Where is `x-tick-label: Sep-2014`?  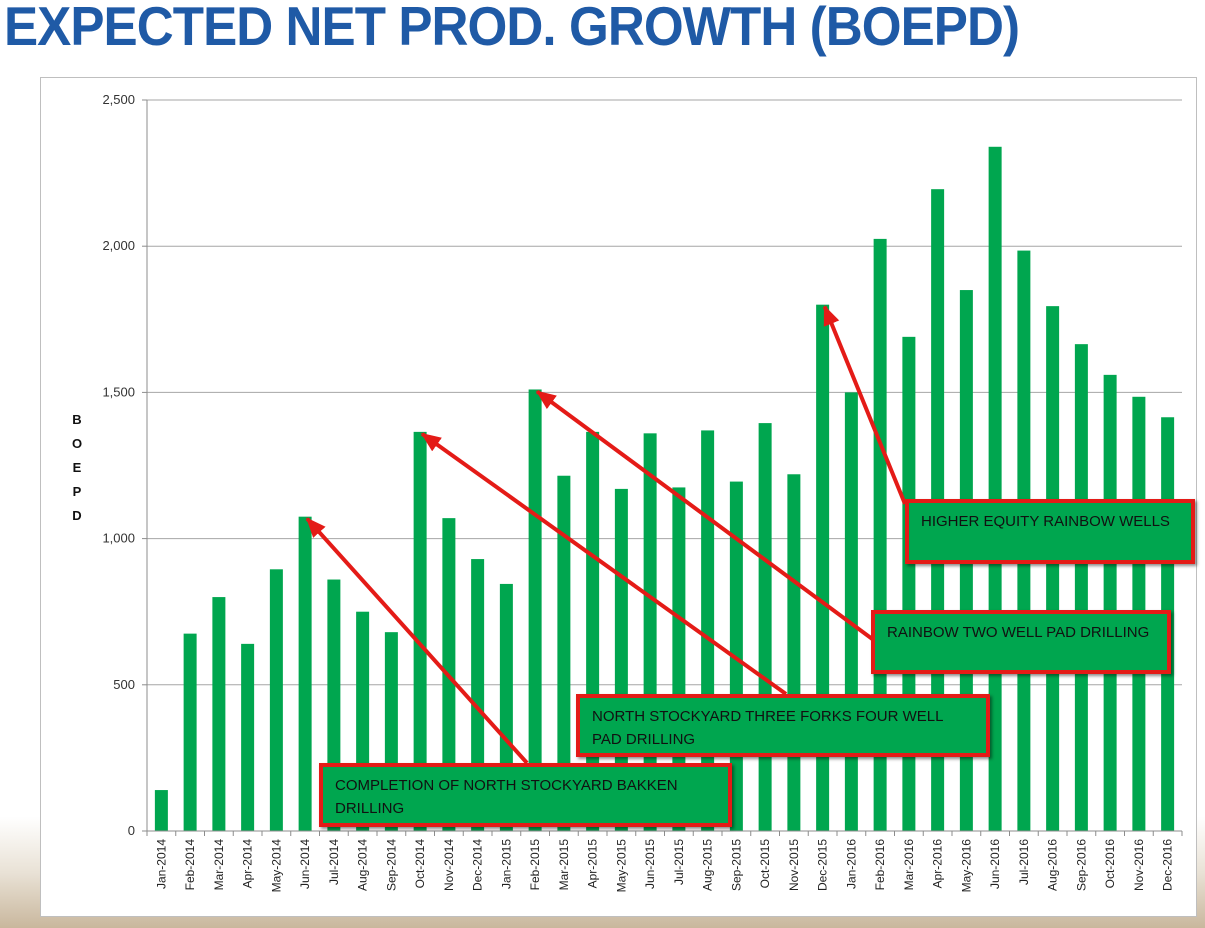
x-tick-label: Sep-2014 is located at coordinates (391, 865).